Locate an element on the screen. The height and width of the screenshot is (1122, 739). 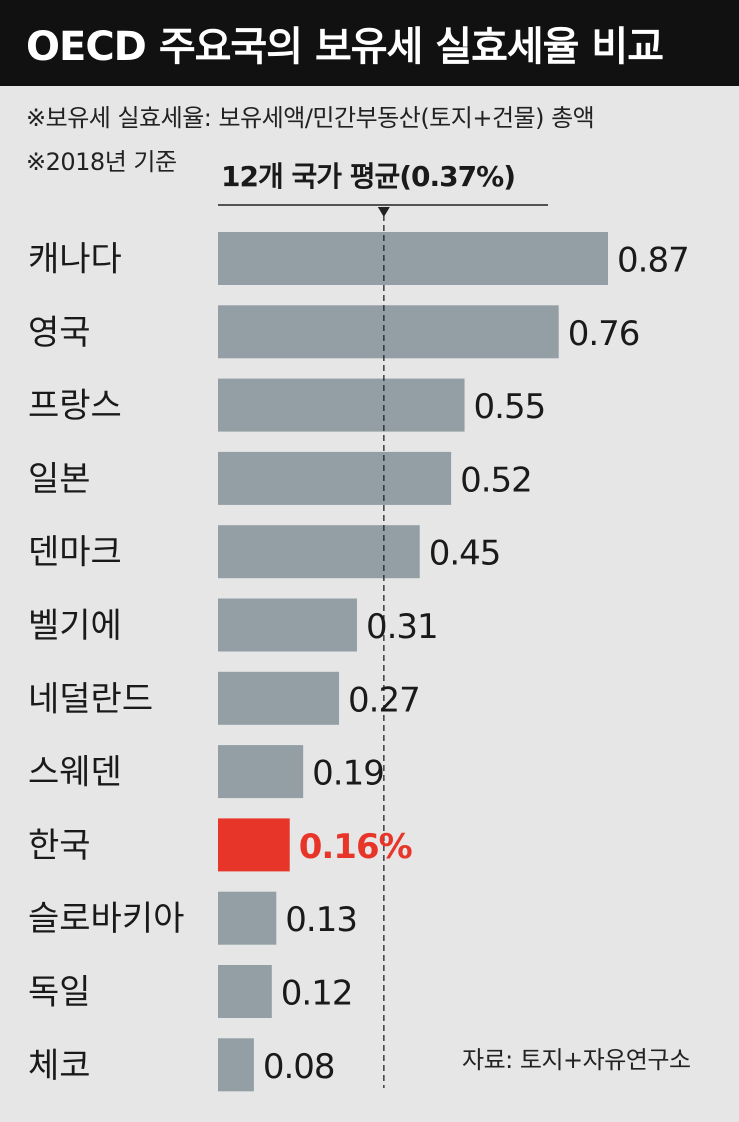
category-label-3: 일본 is located at coordinates (59, 479).